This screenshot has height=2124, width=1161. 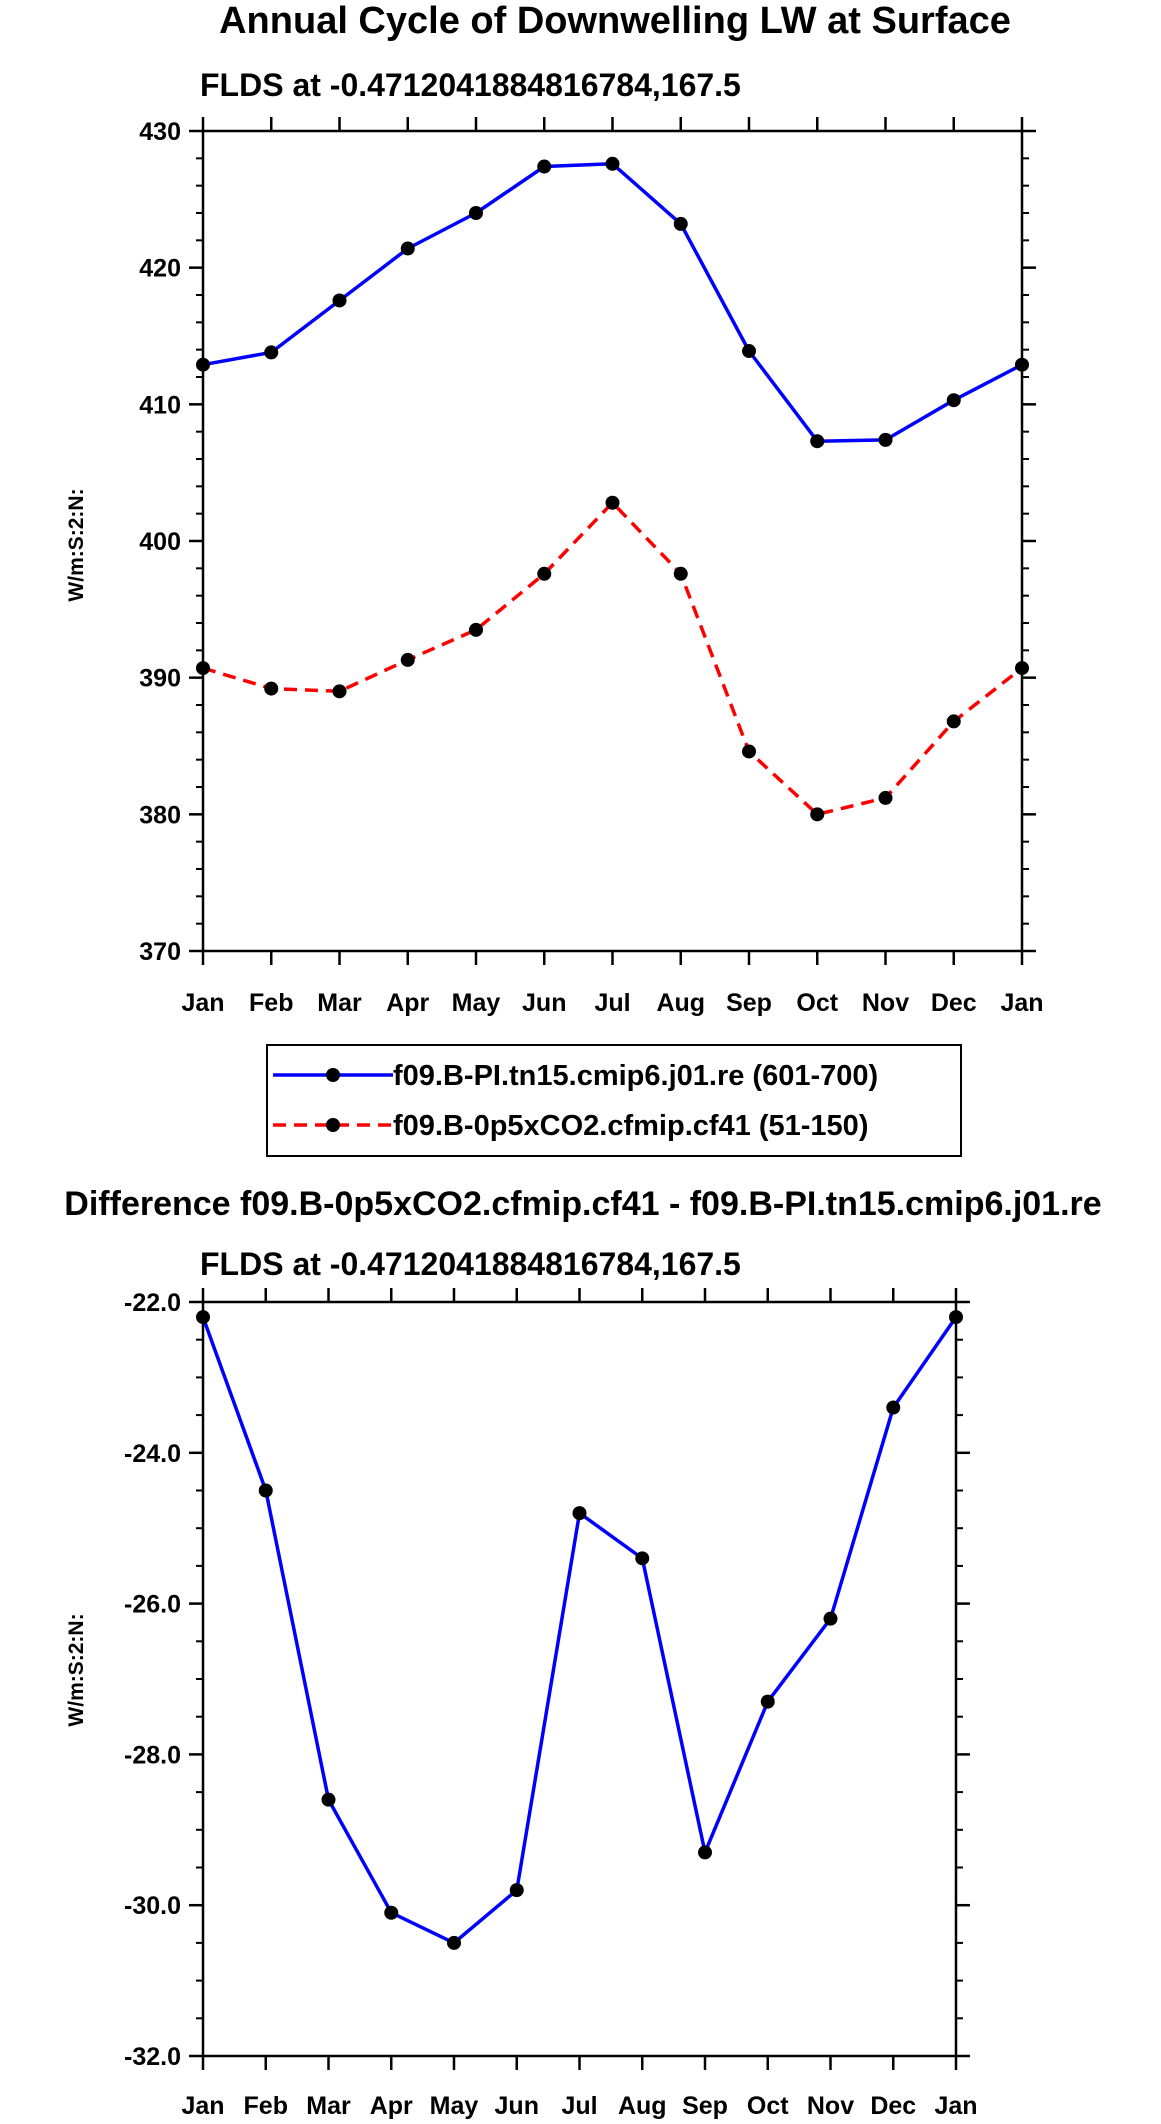 What do you see at coordinates (152, 1303) in the screenshot?
I see `bottom-ytick-label: -22.0` at bounding box center [152, 1303].